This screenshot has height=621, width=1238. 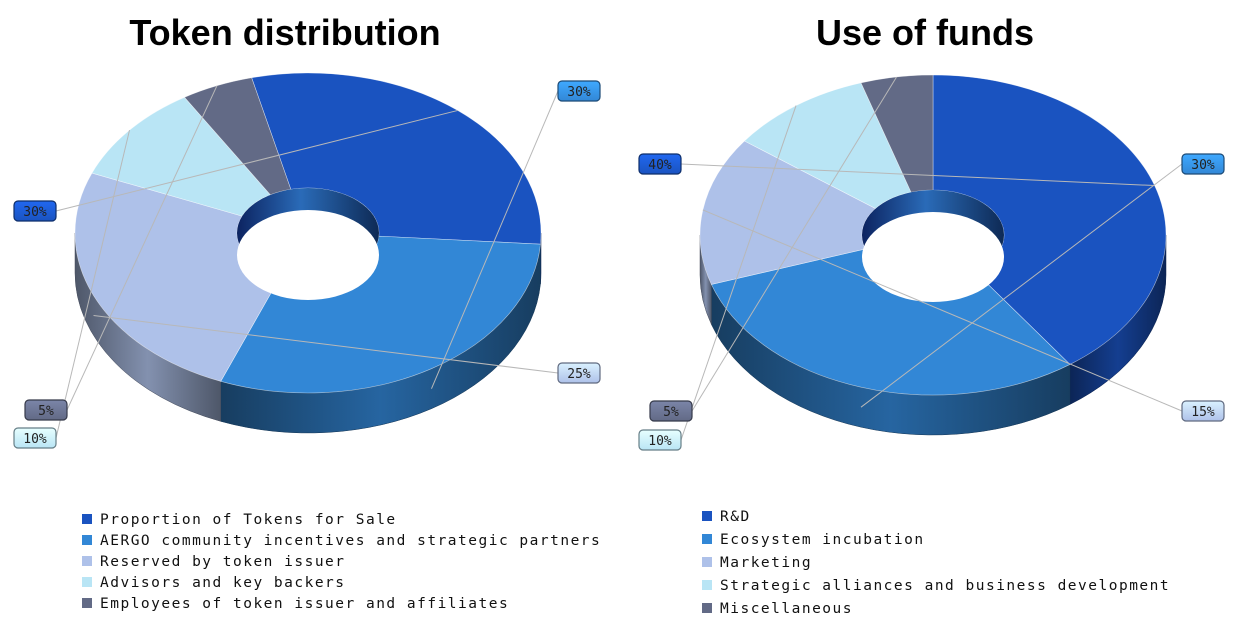 I want to click on chart-title-token-distribution: Token distribution, so click(x=285, y=32).